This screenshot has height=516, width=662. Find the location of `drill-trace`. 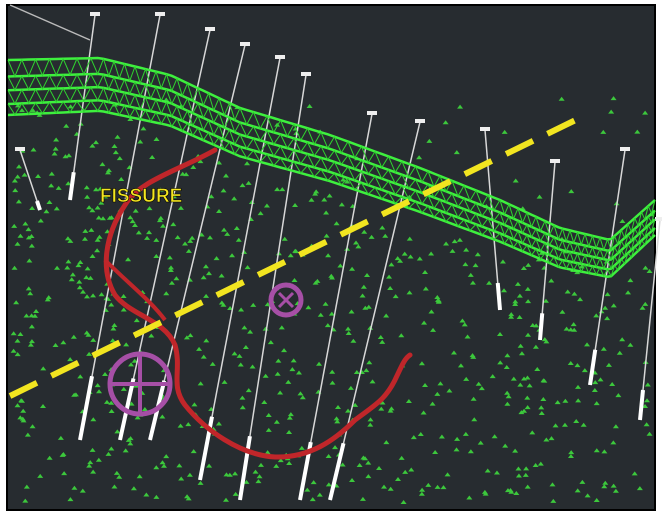

drill-trace is located at coordinates (650, 320).